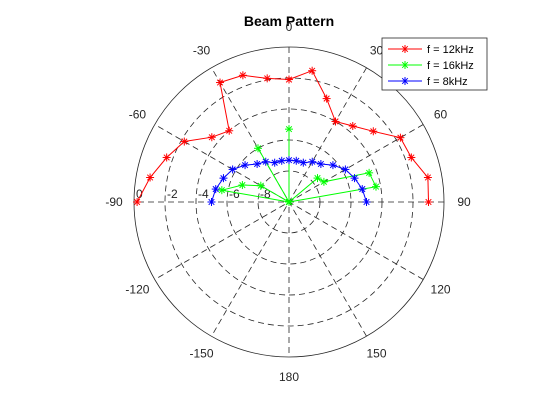  I want to click on theta-tick-label: -60, so click(138, 115).